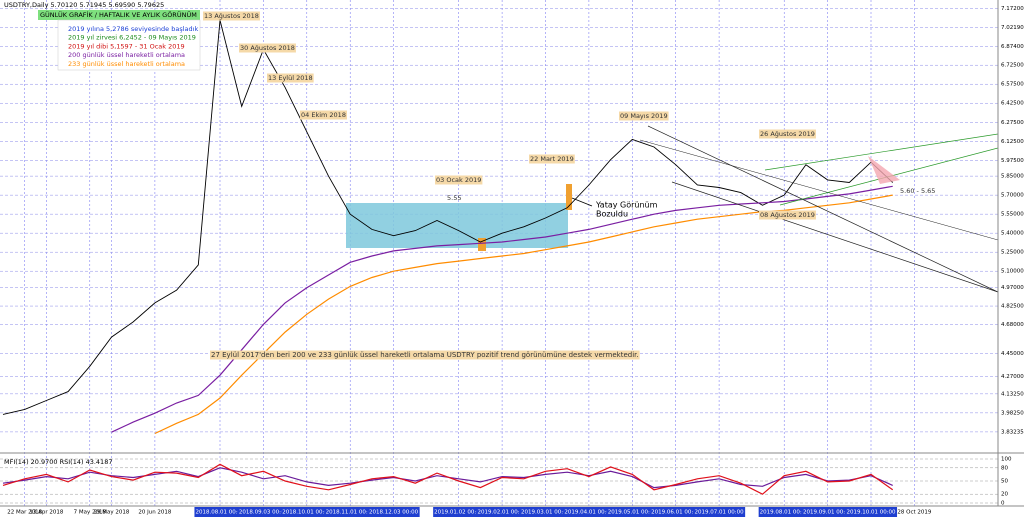 The height and width of the screenshot is (519, 1024). I want to click on x-tick-label: 2019.07.01 00:00, so click(720, 513).